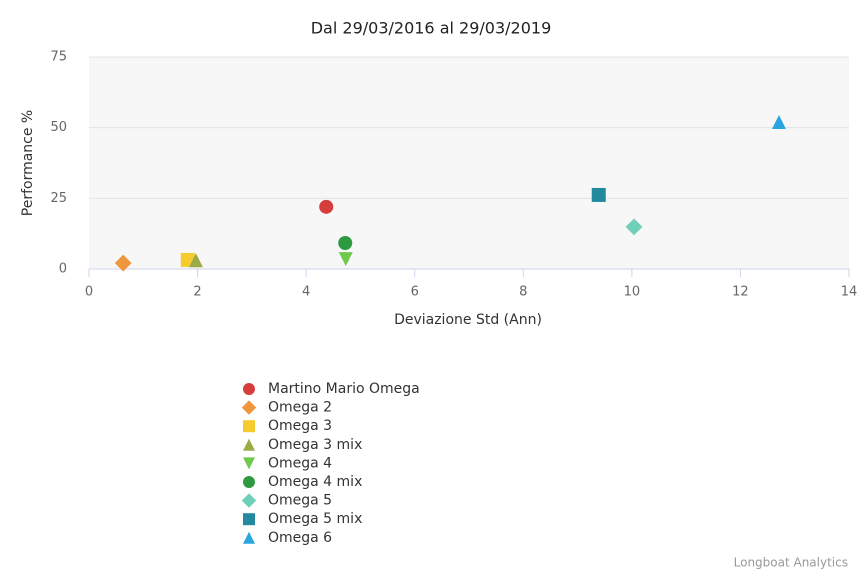 The width and height of the screenshot is (863, 575). What do you see at coordinates (791, 563) in the screenshot?
I see `credit: Longboat Analytics` at bounding box center [791, 563].